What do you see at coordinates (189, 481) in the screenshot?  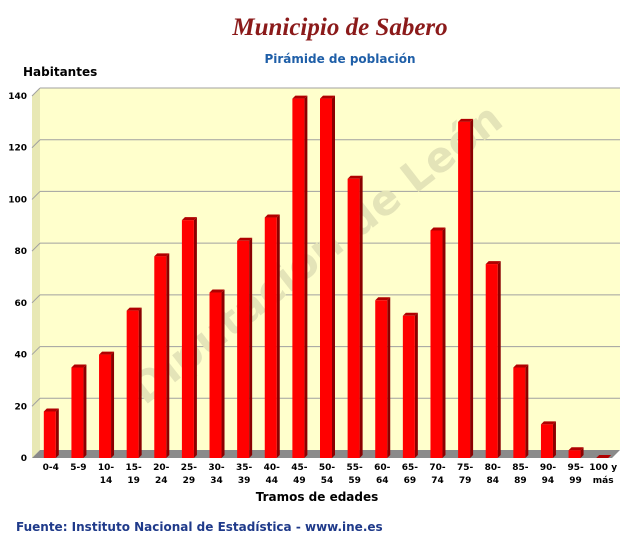 I see `x-tick-label: 29` at bounding box center [189, 481].